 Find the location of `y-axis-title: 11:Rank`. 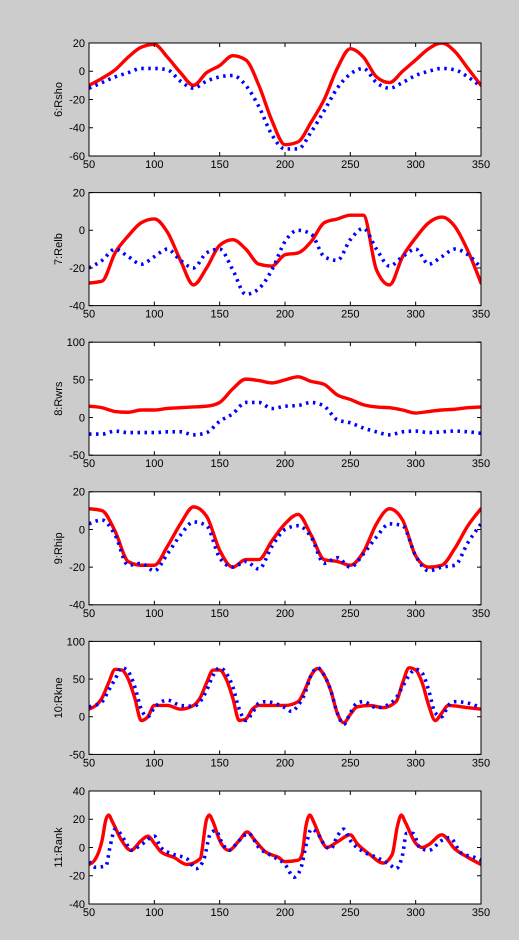

y-axis-title: 11:Rank is located at coordinates (59, 847).